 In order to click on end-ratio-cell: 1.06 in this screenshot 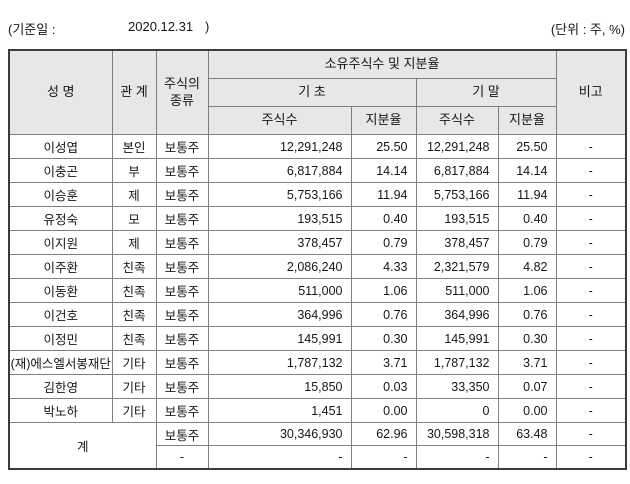, I will do `click(527, 290)`.